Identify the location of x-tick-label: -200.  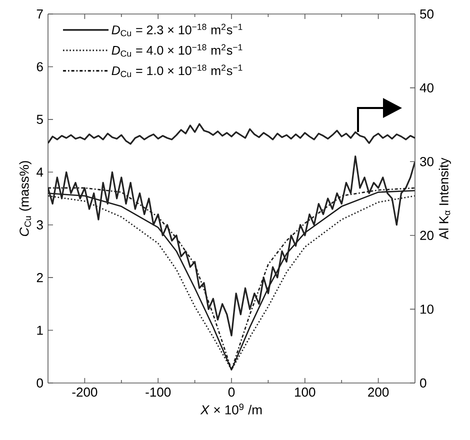
(85, 392).